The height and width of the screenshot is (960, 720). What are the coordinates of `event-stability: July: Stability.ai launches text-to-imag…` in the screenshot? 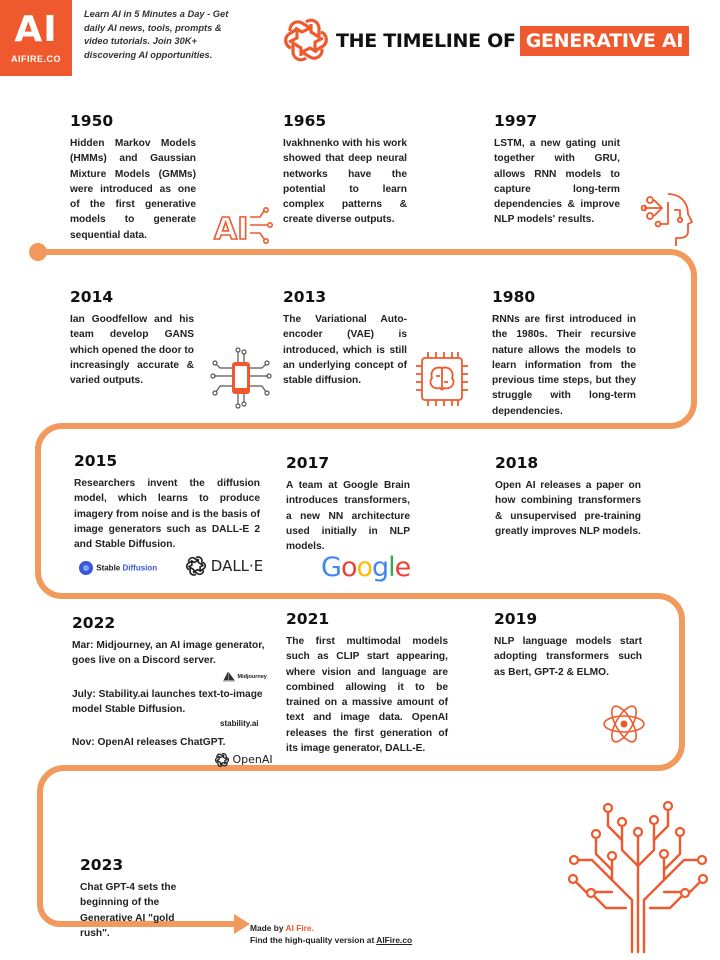 It's located at (167, 701).